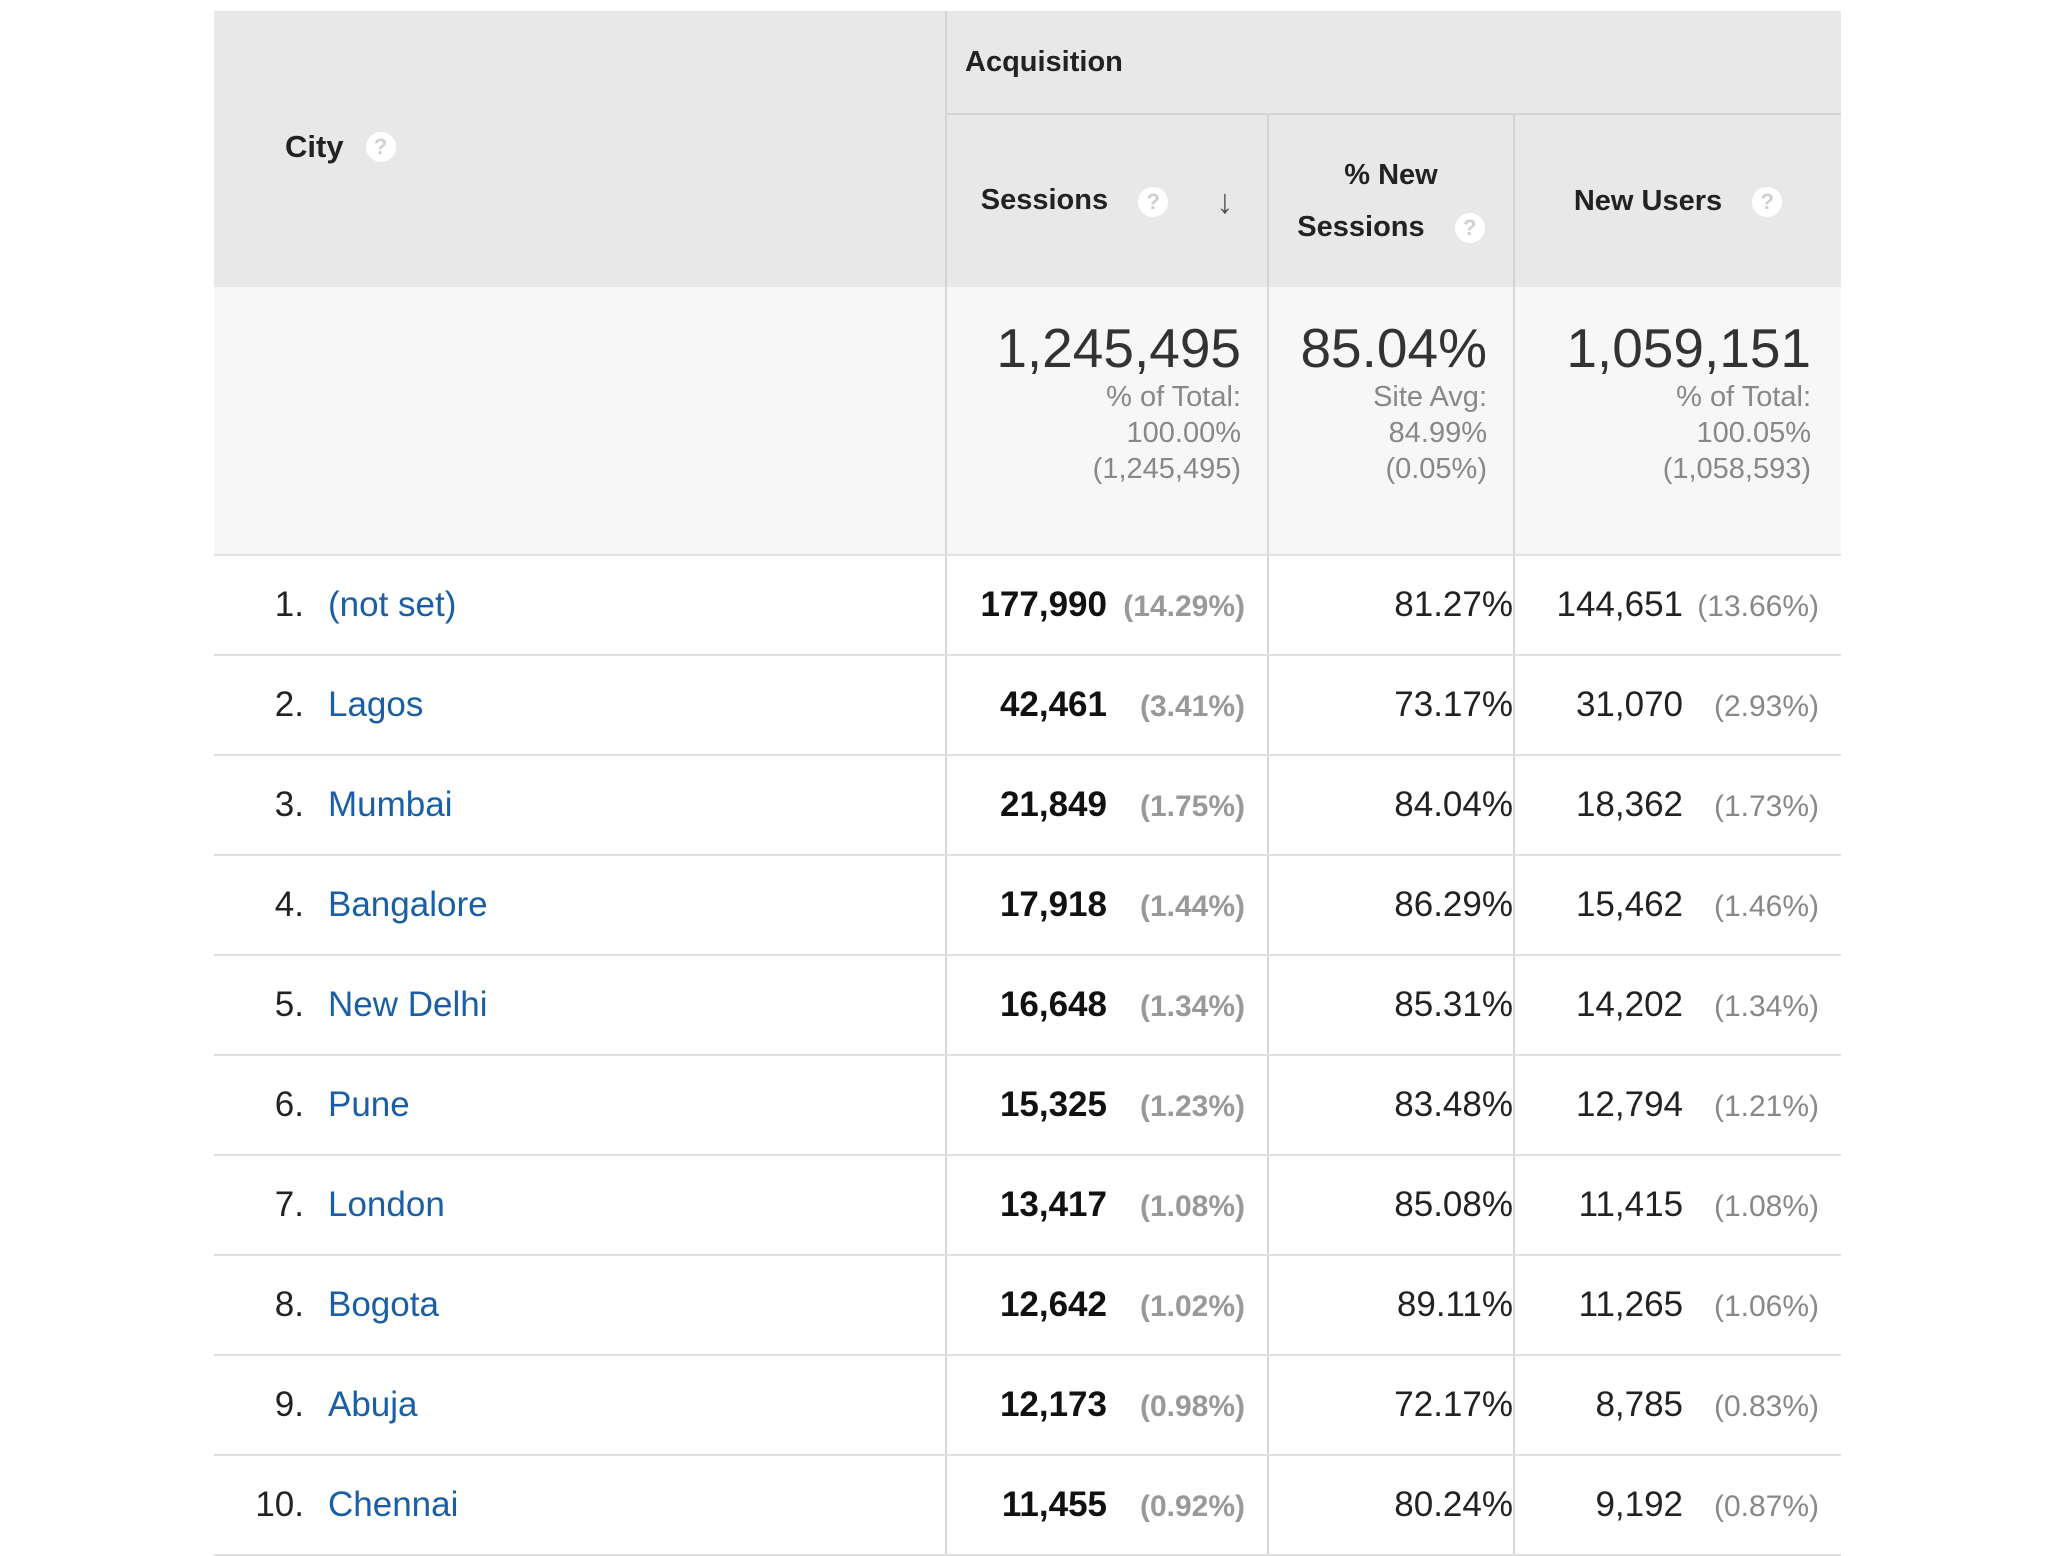 The height and width of the screenshot is (1556, 2048). Describe the element at coordinates (1393, 348) in the screenshot. I see `totals-new-sessions-value: 85.04%` at that location.